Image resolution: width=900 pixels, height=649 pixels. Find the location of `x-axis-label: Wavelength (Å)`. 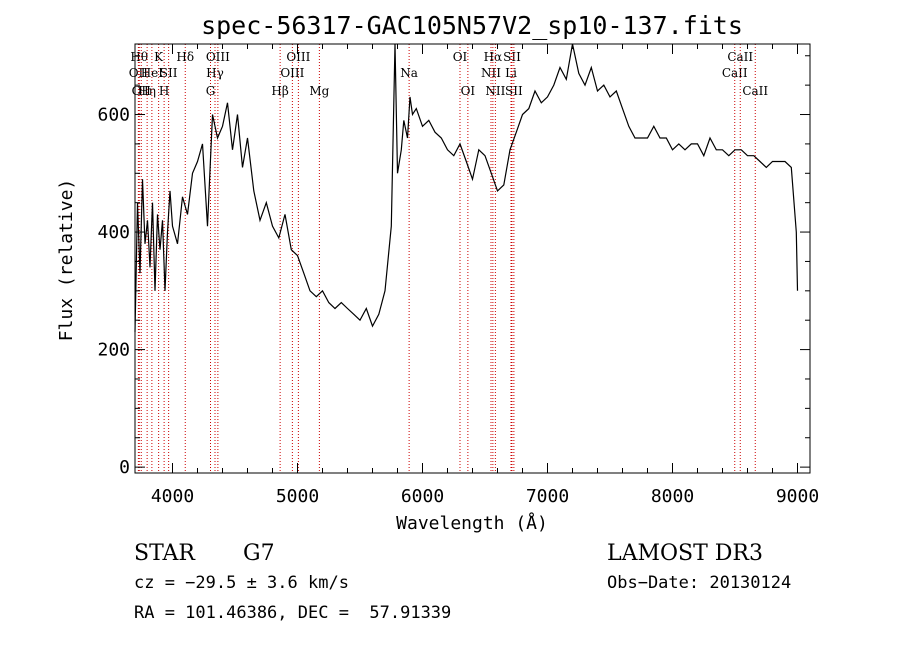

x-axis-label: Wavelength (Å) is located at coordinates (472, 523).